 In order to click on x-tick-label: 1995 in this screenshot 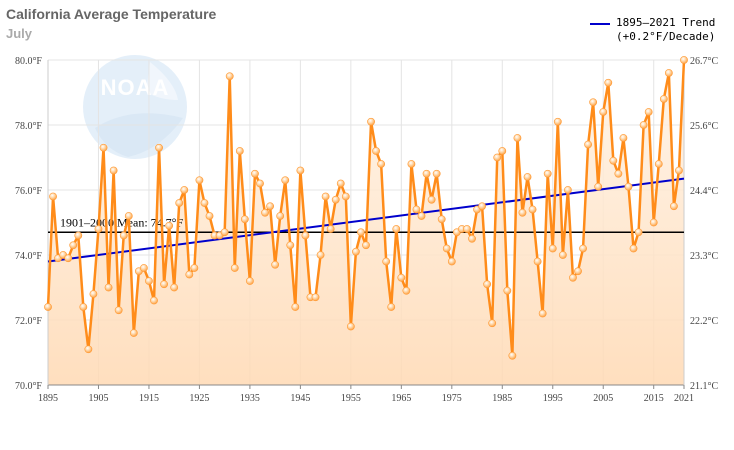, I will do `click(553, 398)`.